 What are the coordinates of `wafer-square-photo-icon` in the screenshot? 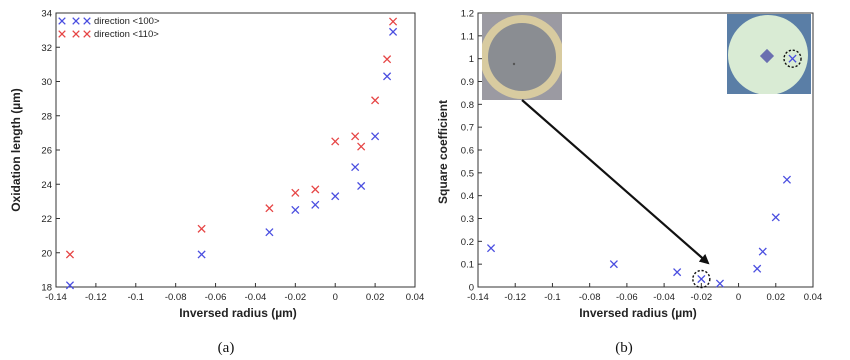 It's located at (769, 54).